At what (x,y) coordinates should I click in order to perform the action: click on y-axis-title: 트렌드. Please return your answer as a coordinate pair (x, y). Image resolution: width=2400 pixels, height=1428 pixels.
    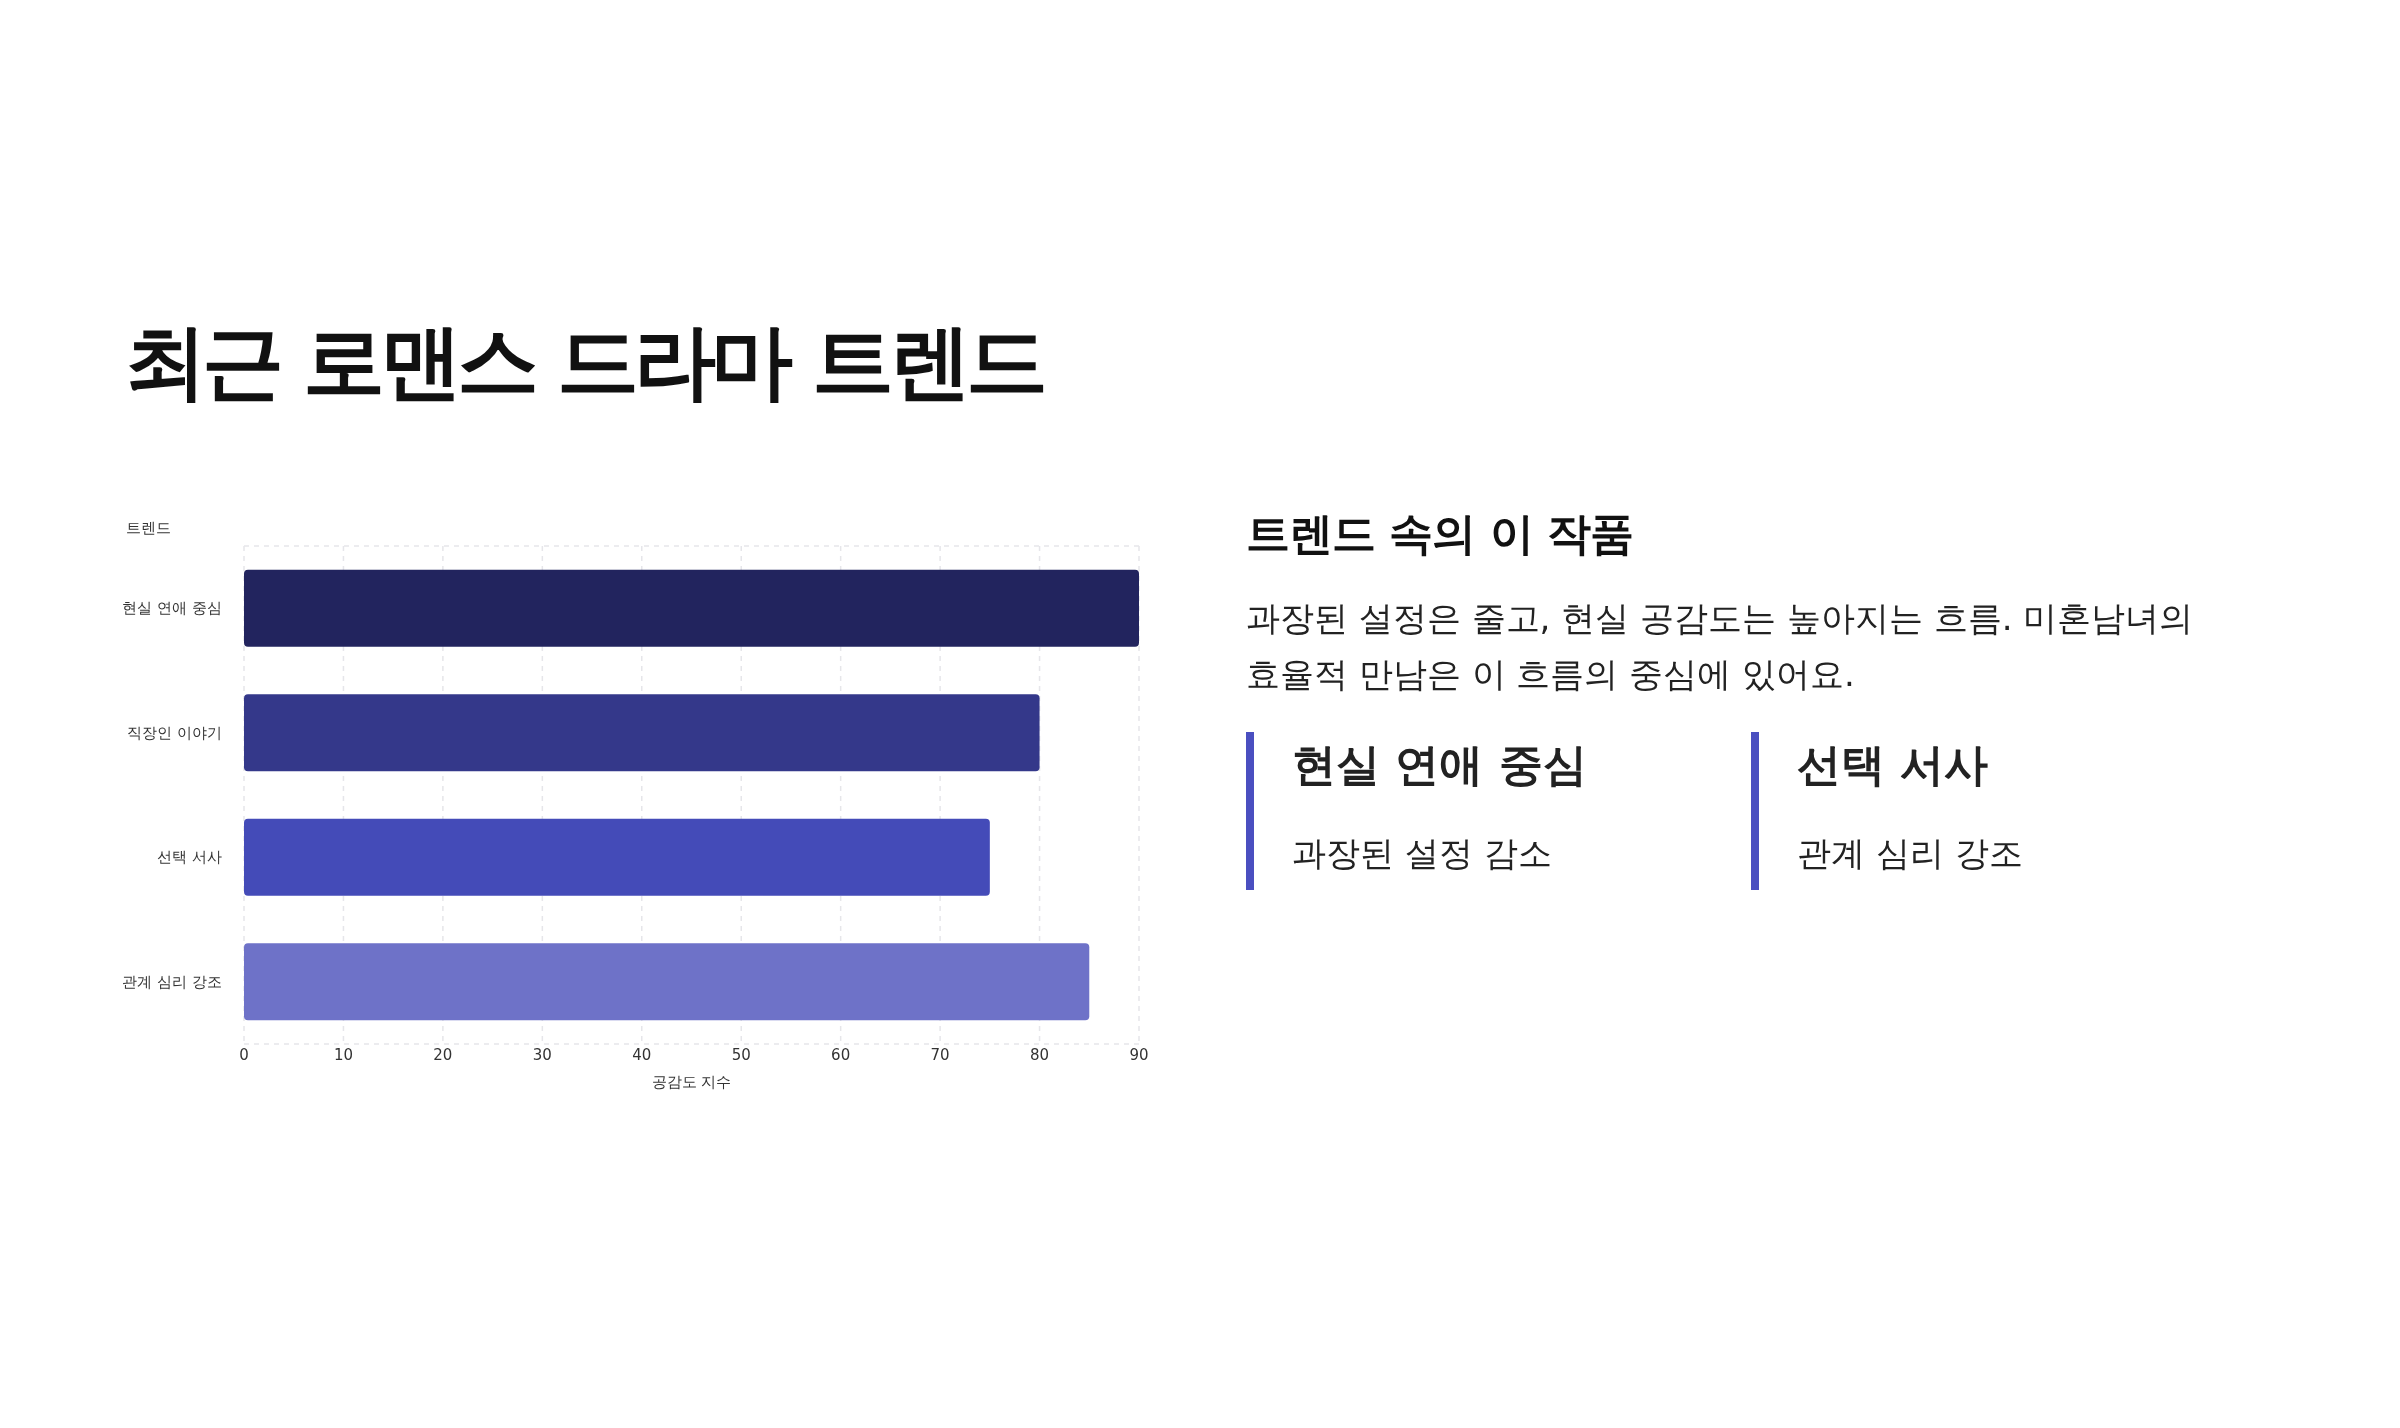
    Looking at the image, I should click on (148, 528).